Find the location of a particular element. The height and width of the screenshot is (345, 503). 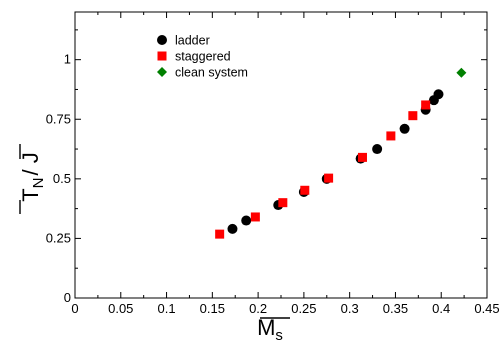

legend: ladder staggered clean system is located at coordinates (202, 57).